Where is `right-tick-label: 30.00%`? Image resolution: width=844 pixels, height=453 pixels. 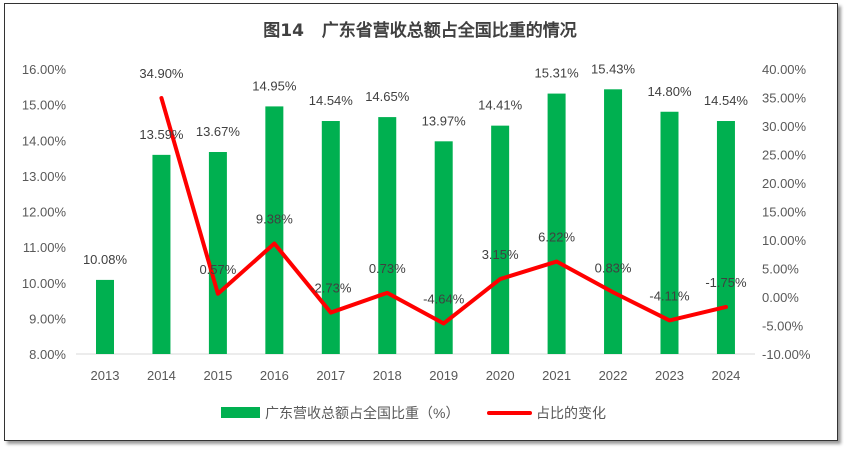
right-tick-label: 30.00% is located at coordinates (784, 126).